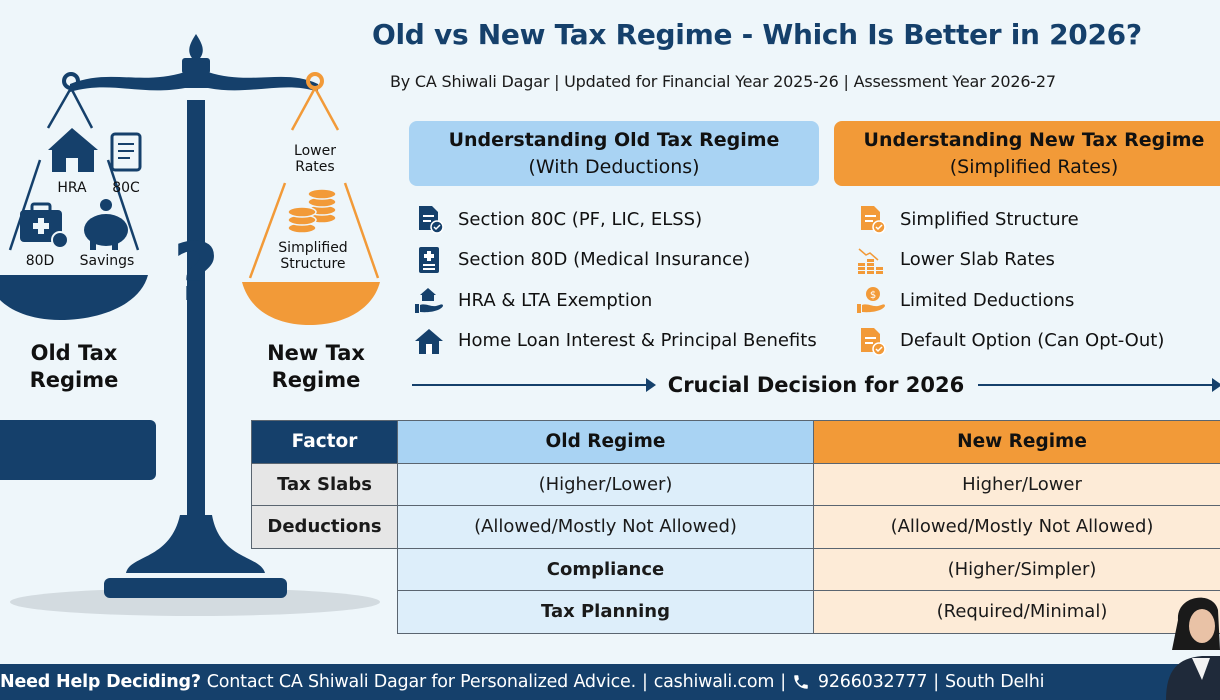 The height and width of the screenshot is (700, 1220). Describe the element at coordinates (315, 167) in the screenshot. I see `lower-rates-line-2: Rates` at that location.